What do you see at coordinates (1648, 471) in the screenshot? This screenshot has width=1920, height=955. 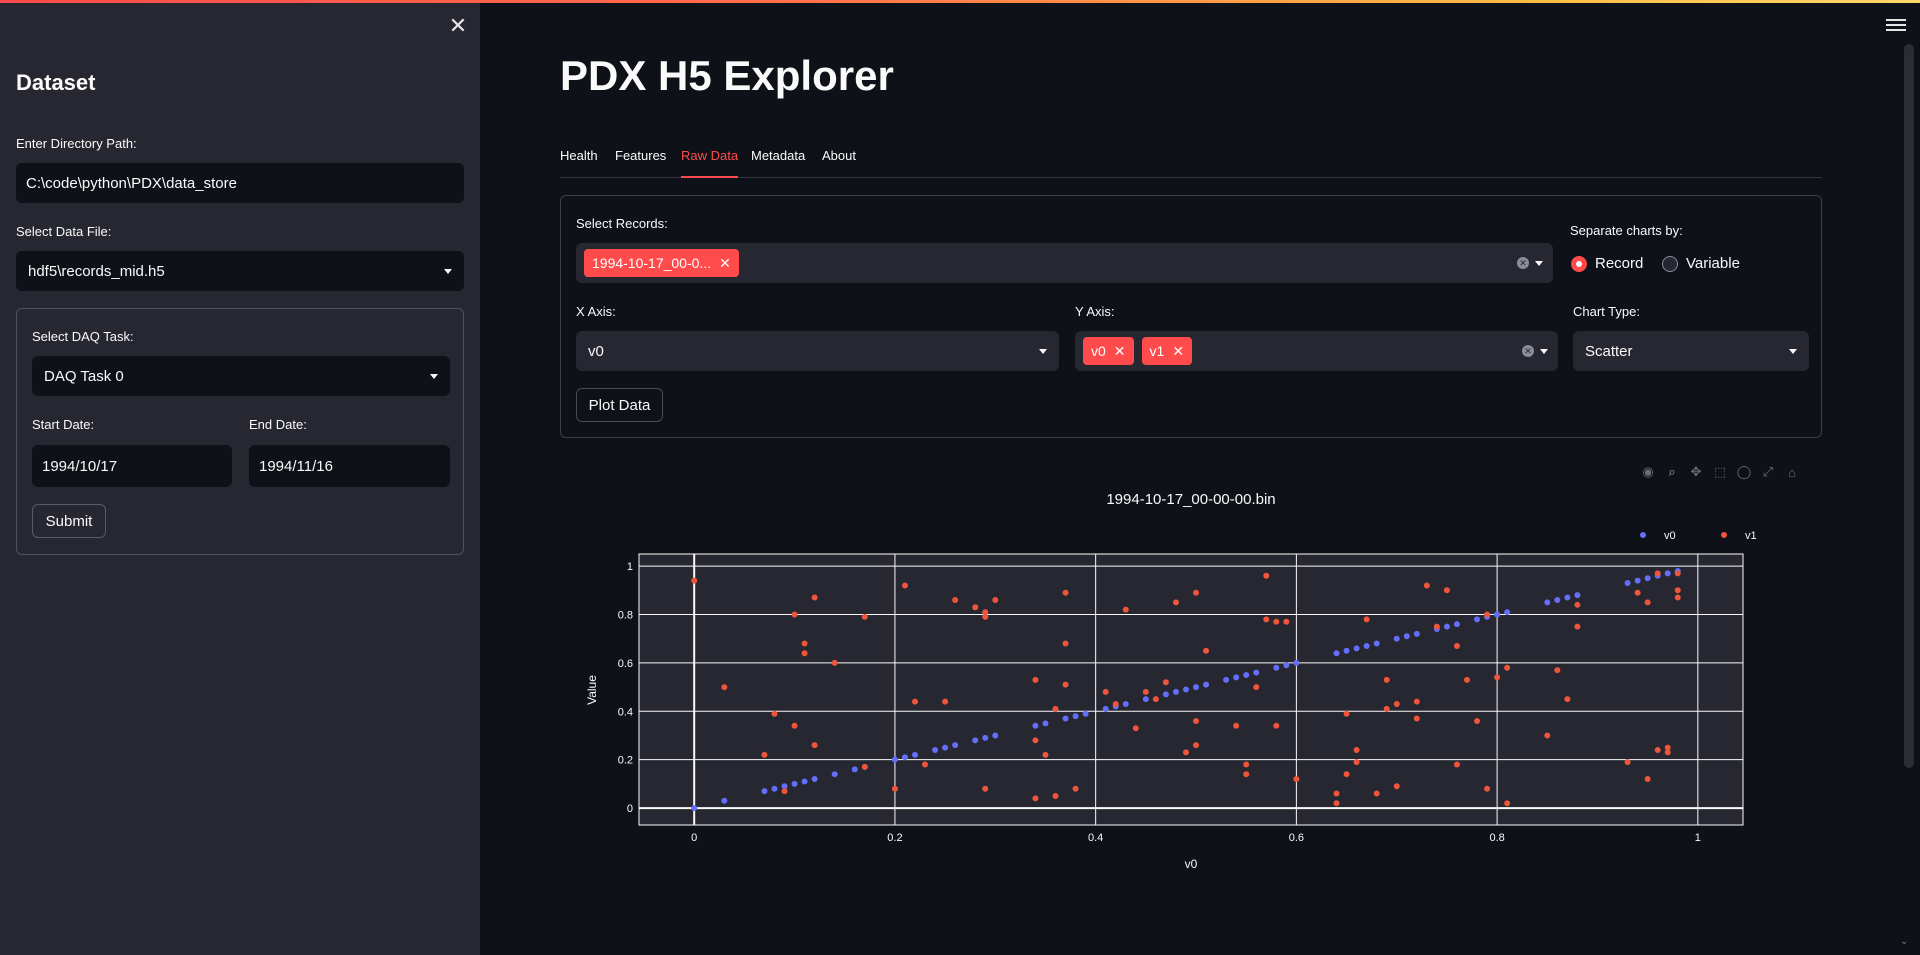 I see `camera-icon: ◉` at bounding box center [1648, 471].